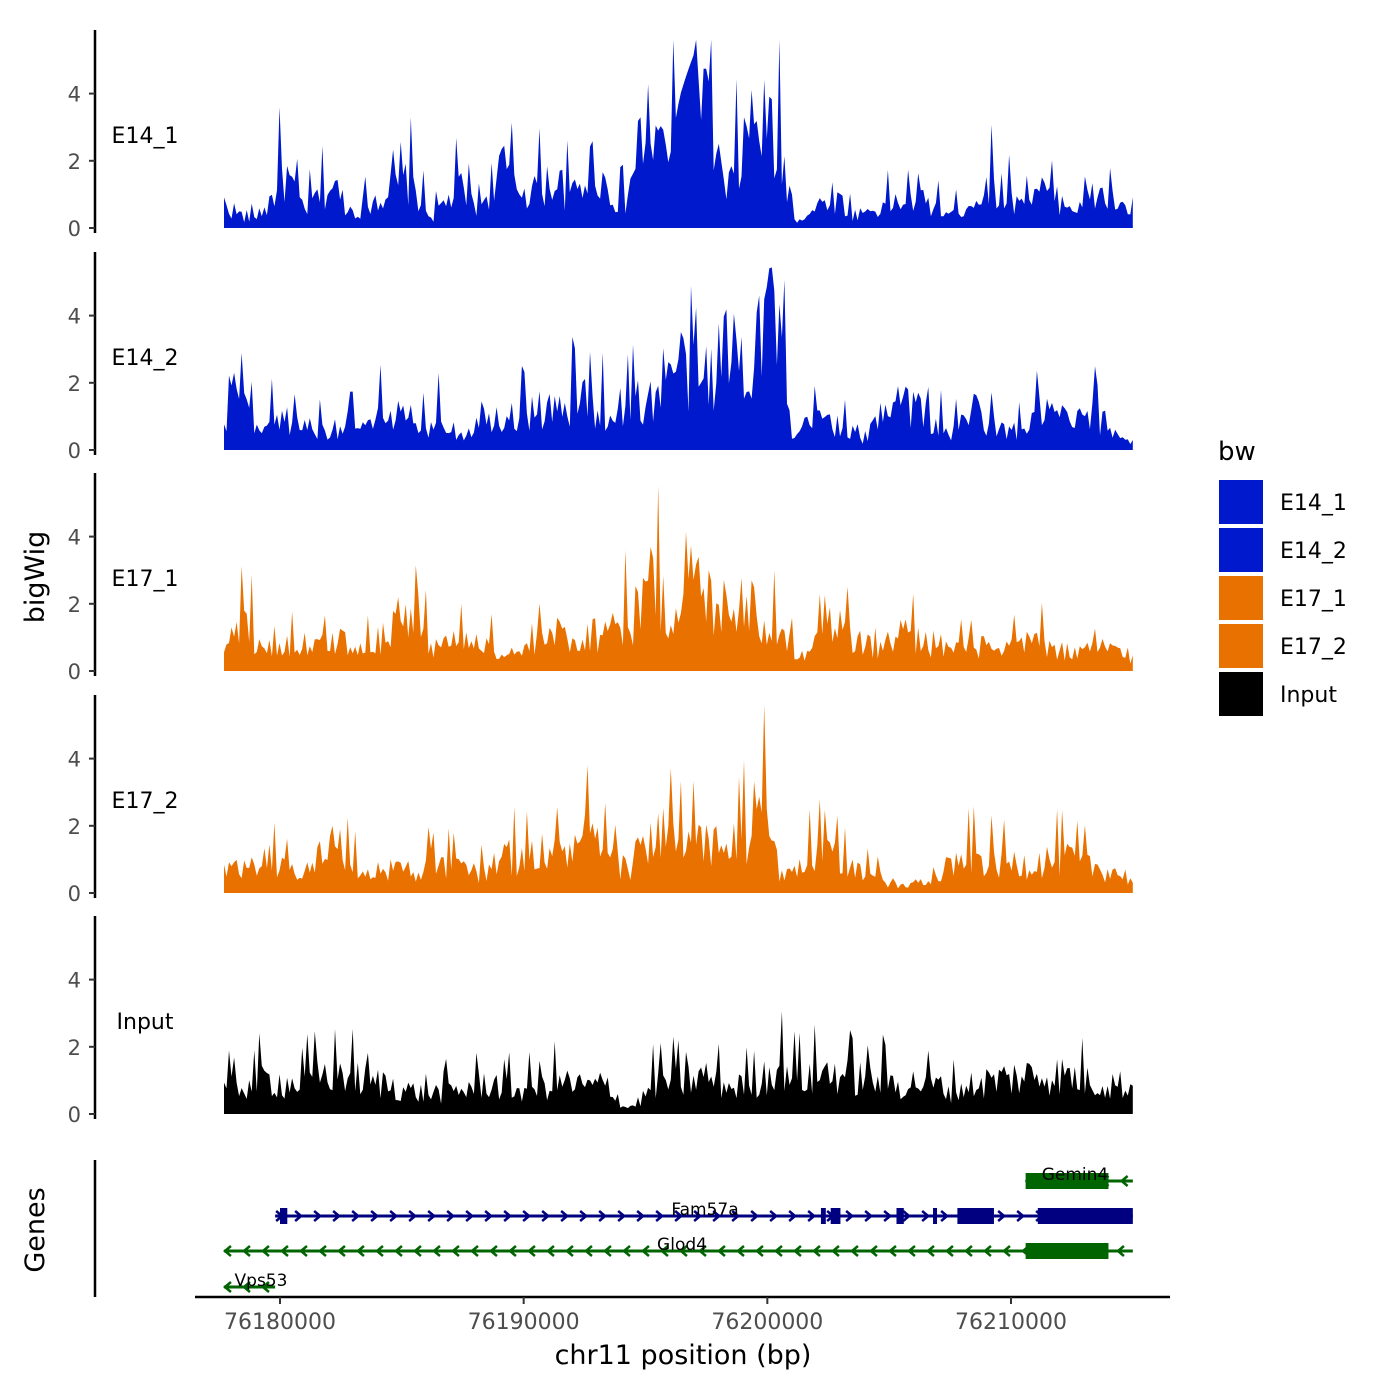 The width and height of the screenshot is (1400, 1400). I want to click on track-label: Input, so click(145, 1022).